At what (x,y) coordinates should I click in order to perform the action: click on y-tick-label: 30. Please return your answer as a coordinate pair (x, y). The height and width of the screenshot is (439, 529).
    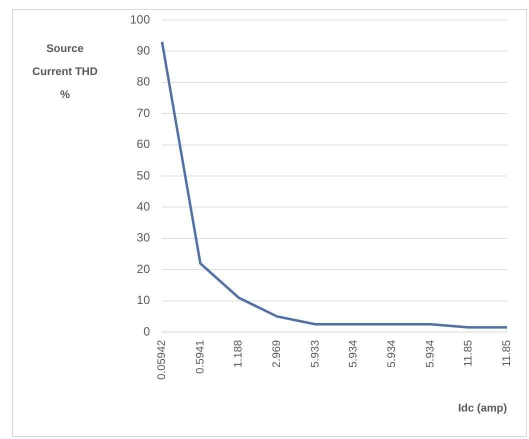
    Looking at the image, I should click on (143, 237).